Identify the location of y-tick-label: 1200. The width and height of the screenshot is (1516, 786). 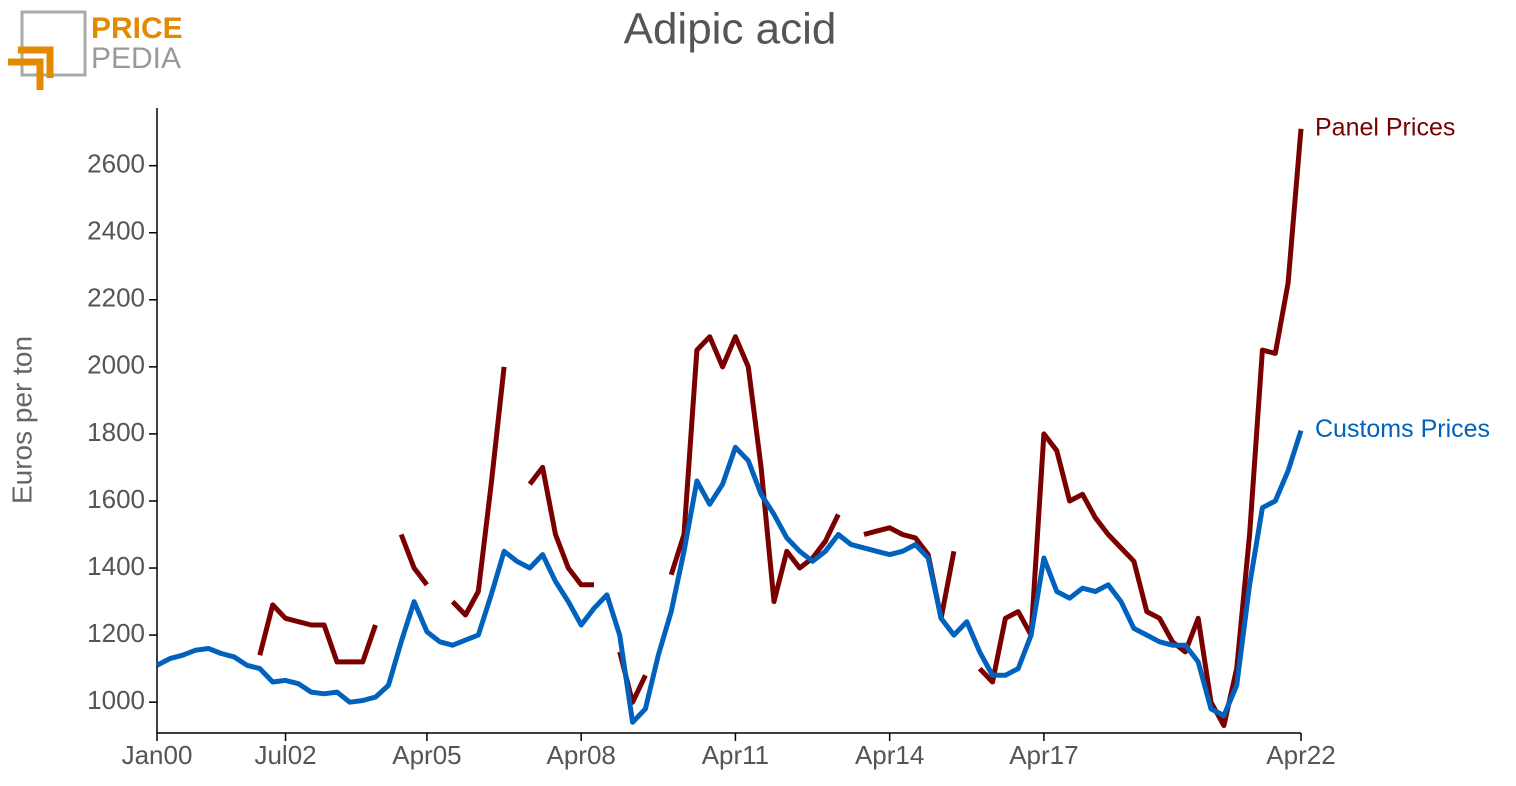
(116, 633).